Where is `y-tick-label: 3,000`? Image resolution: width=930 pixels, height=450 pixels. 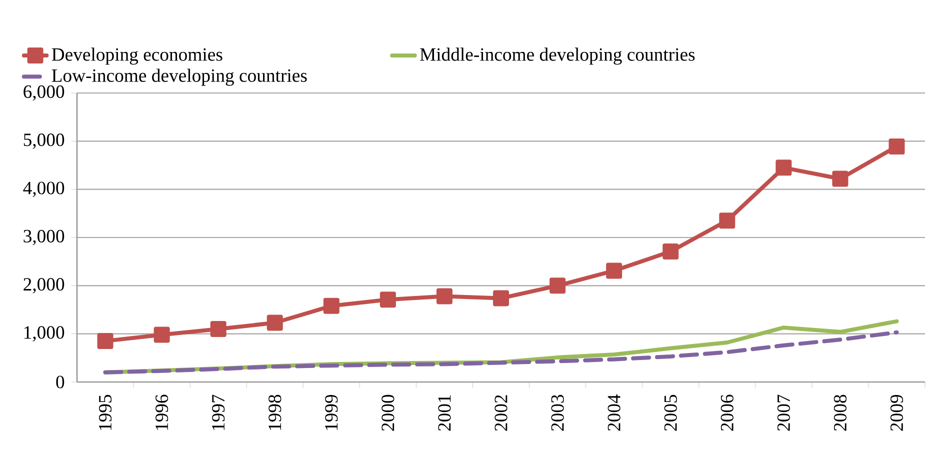 y-tick-label: 3,000 is located at coordinates (44, 238).